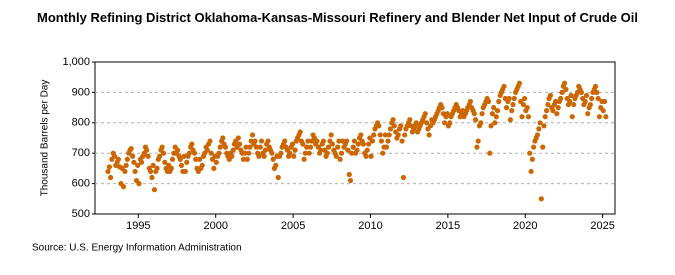 The width and height of the screenshot is (675, 275). I want to click on x-tick-label: 2025, so click(602, 226).